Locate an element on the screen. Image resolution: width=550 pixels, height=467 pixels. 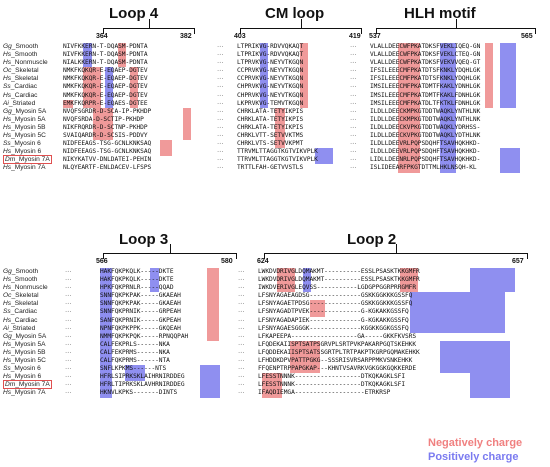
sequence-row: IMSILEEECMFPKATDLTFKTKLFDNHLGK is located at coordinates (425, 103).